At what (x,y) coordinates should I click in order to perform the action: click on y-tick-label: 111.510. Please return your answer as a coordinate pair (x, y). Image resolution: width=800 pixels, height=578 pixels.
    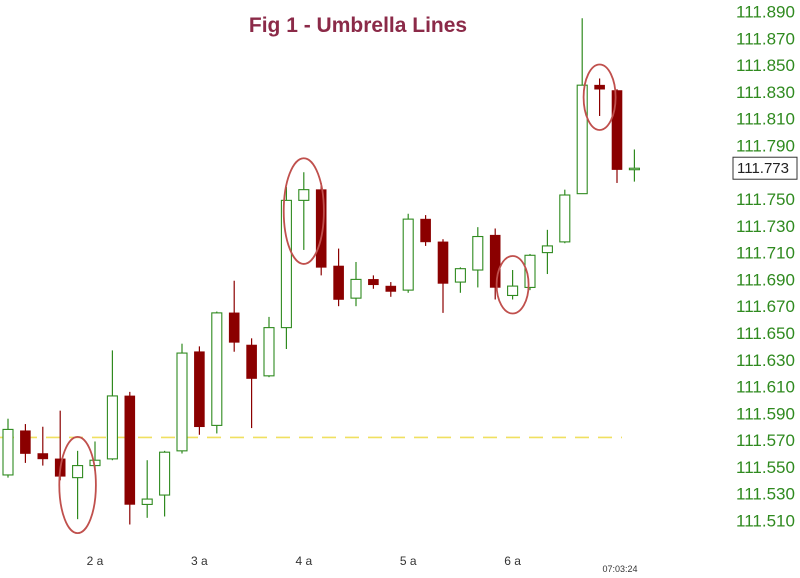
    Looking at the image, I should click on (765, 521).